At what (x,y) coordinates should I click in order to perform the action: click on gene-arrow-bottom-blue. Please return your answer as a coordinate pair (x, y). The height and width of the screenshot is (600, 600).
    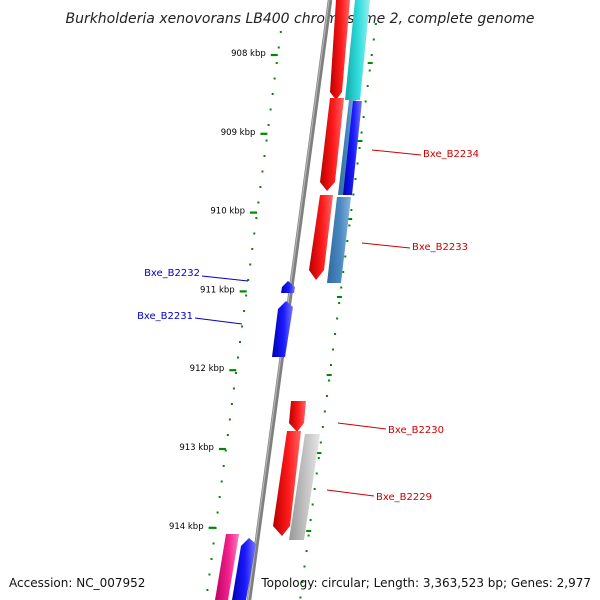
    Looking at the image, I should click on (244, 569).